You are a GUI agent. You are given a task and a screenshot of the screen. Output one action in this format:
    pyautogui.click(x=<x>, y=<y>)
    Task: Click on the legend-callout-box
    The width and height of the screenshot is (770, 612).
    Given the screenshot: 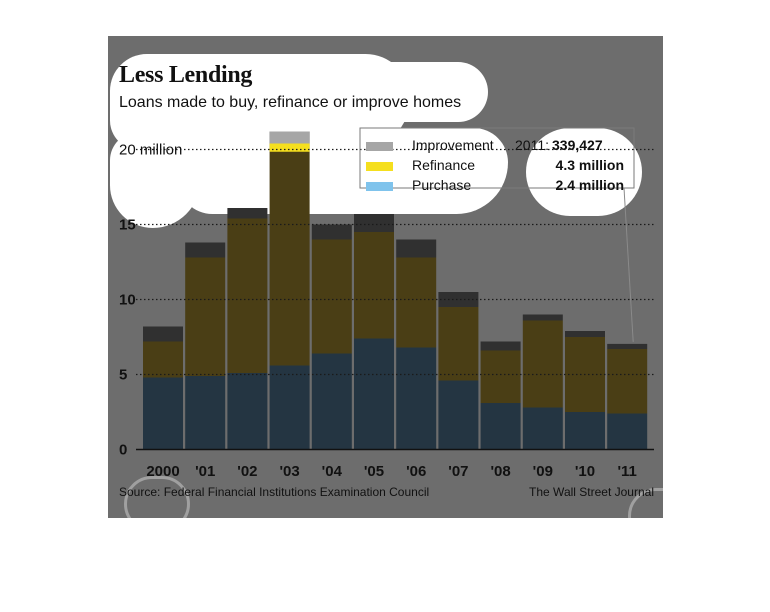 What is the action you would take?
    pyautogui.click(x=497, y=158)
    